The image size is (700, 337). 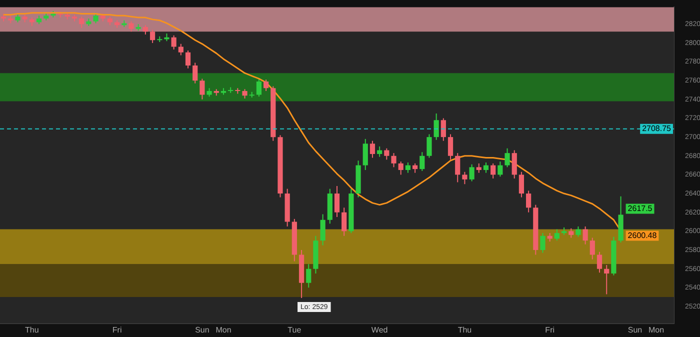 What do you see at coordinates (657, 129) in the screenshot?
I see `ref-line-label: 2708.75` at bounding box center [657, 129].